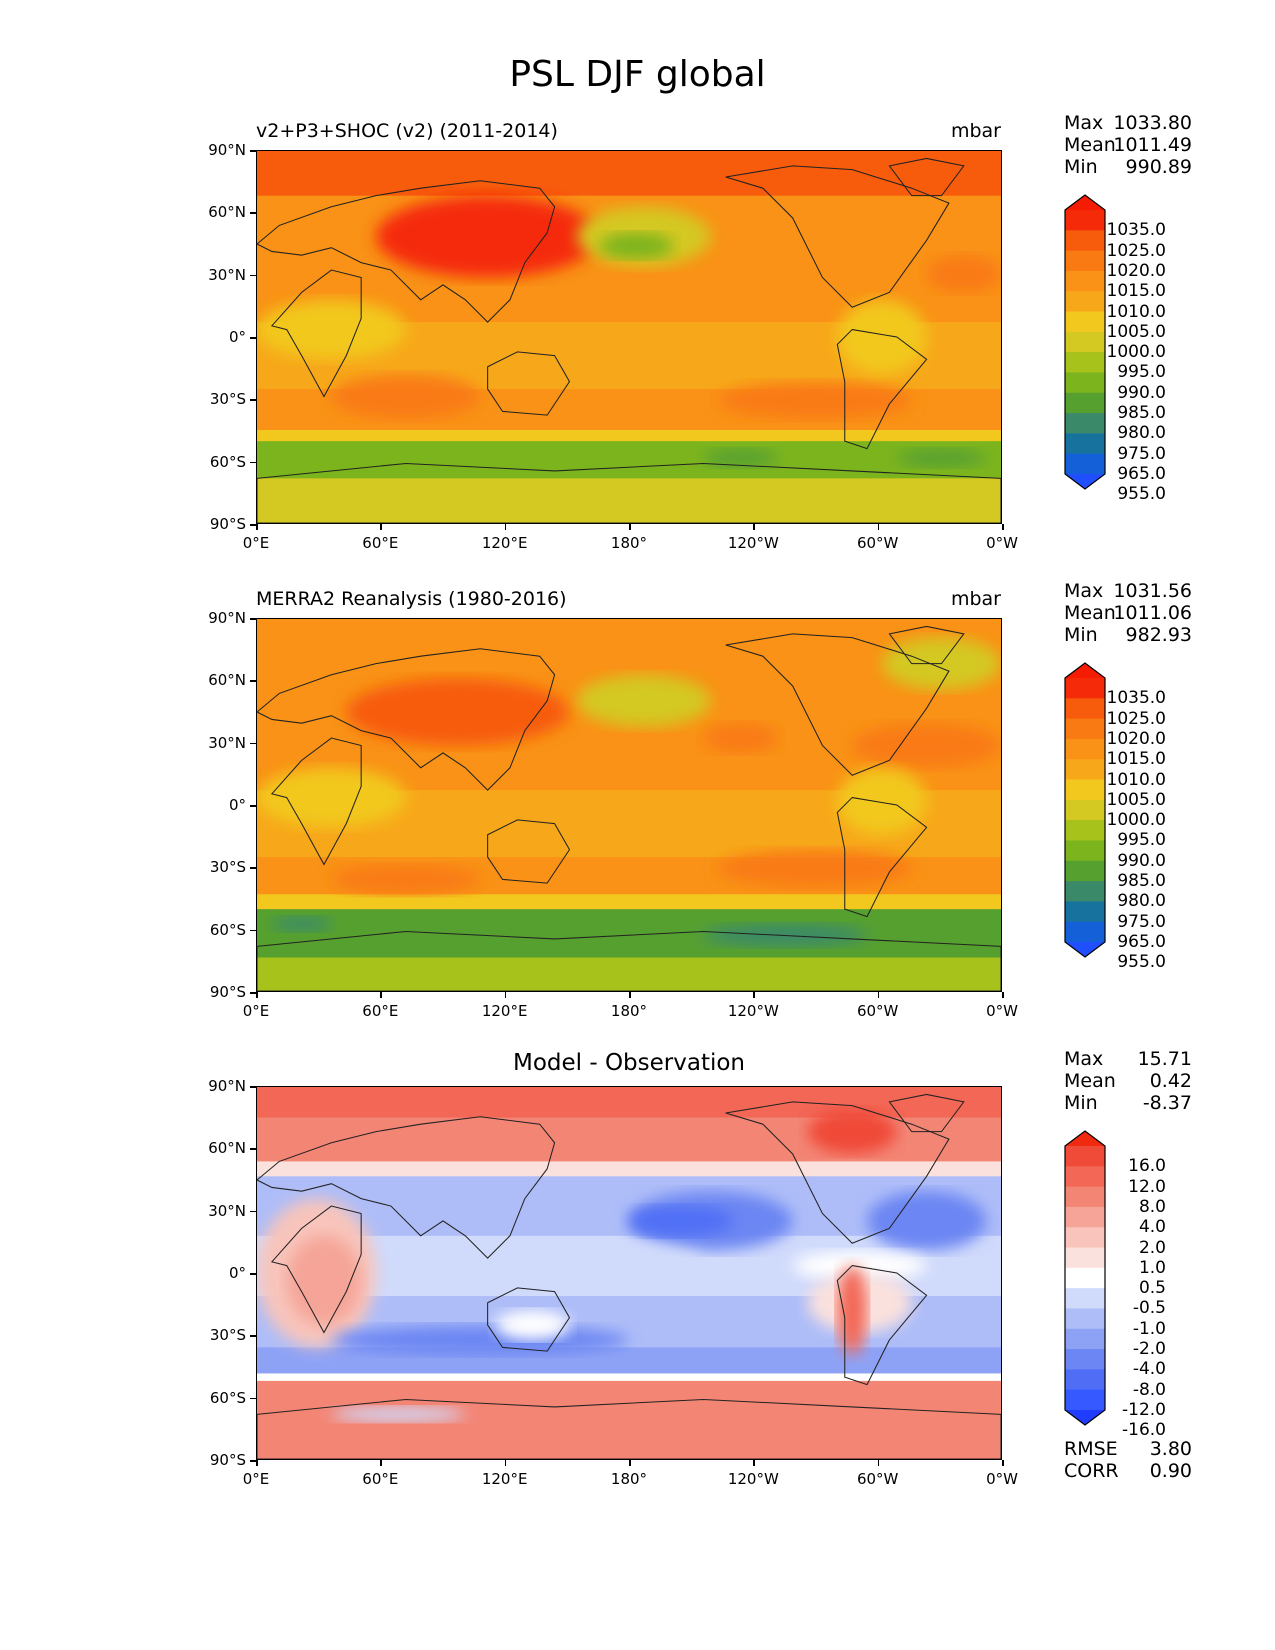 Image resolution: width=1275 pixels, height=1650 pixels. I want to click on colorbar-tick-label: 8.0, so click(1152, 1206).